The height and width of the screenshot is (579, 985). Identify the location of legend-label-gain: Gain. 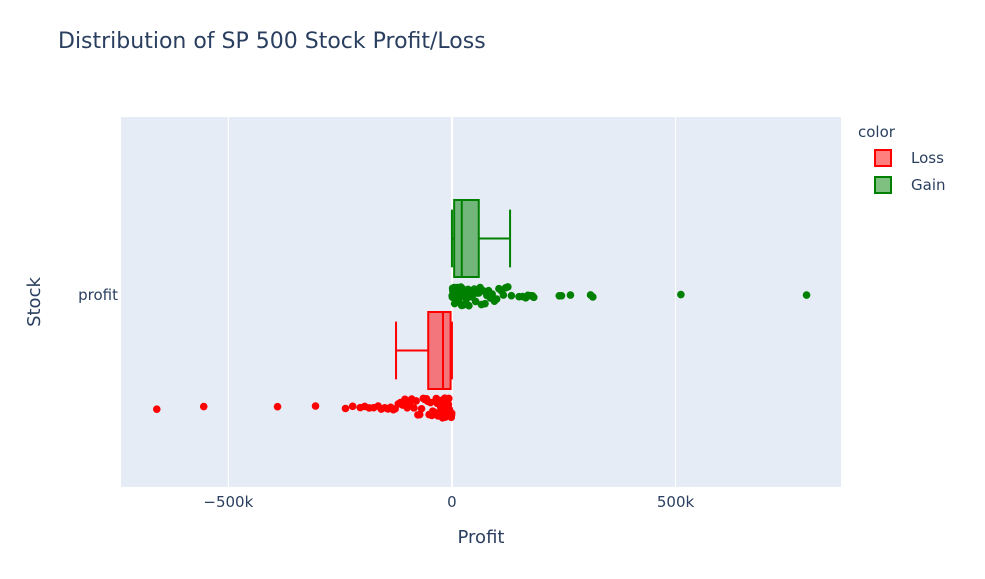
(928, 185).